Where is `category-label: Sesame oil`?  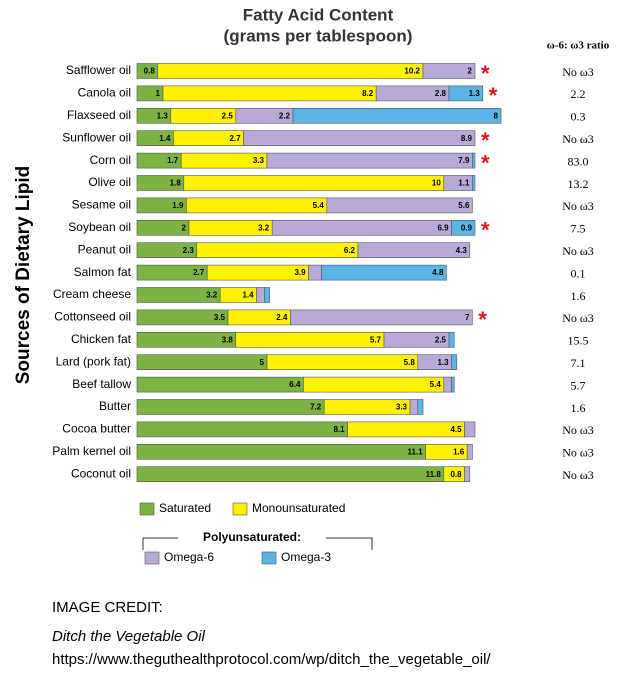
category-label: Sesame oil is located at coordinates (101, 205).